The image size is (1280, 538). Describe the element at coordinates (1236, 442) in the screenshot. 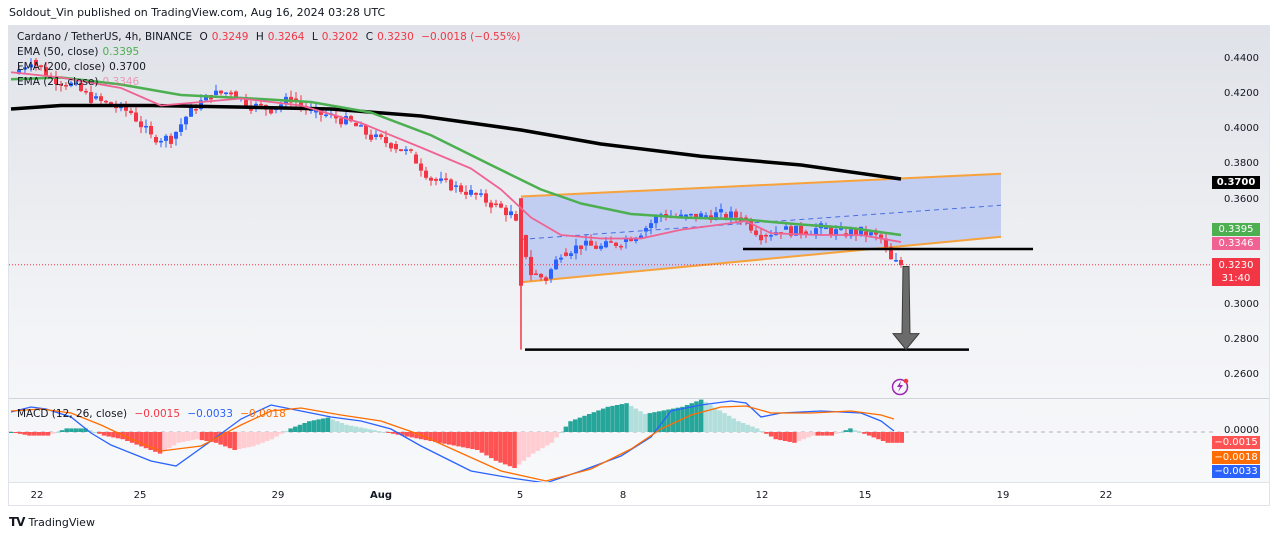

I see `macd-hist-tag: −0.0015` at that location.